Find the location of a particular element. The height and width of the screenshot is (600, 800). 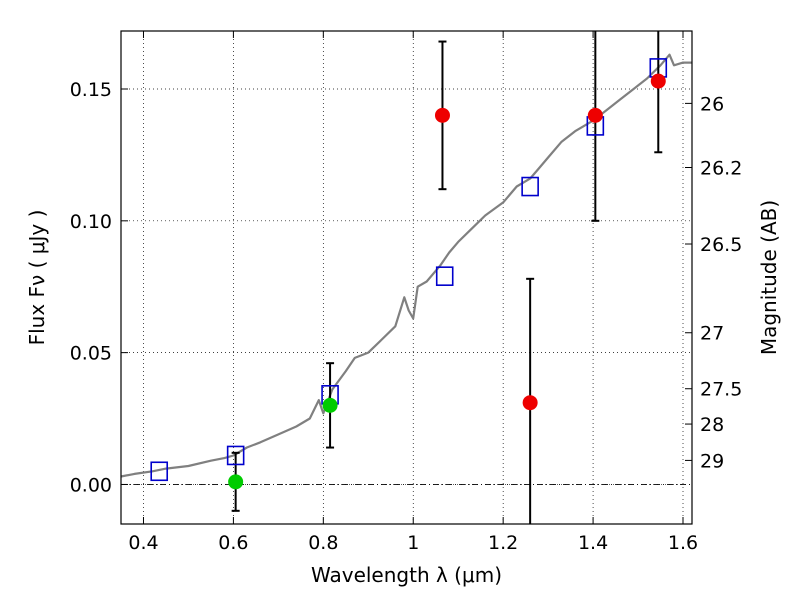

y2-tick-label: 27 is located at coordinates (712, 334).